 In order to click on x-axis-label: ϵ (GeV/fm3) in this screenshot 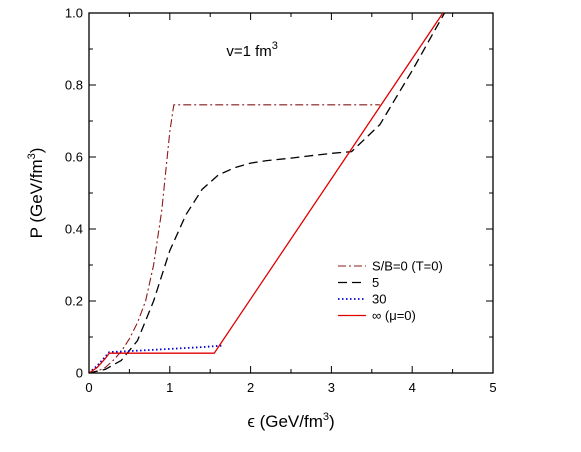, I will do `click(290, 421)`.